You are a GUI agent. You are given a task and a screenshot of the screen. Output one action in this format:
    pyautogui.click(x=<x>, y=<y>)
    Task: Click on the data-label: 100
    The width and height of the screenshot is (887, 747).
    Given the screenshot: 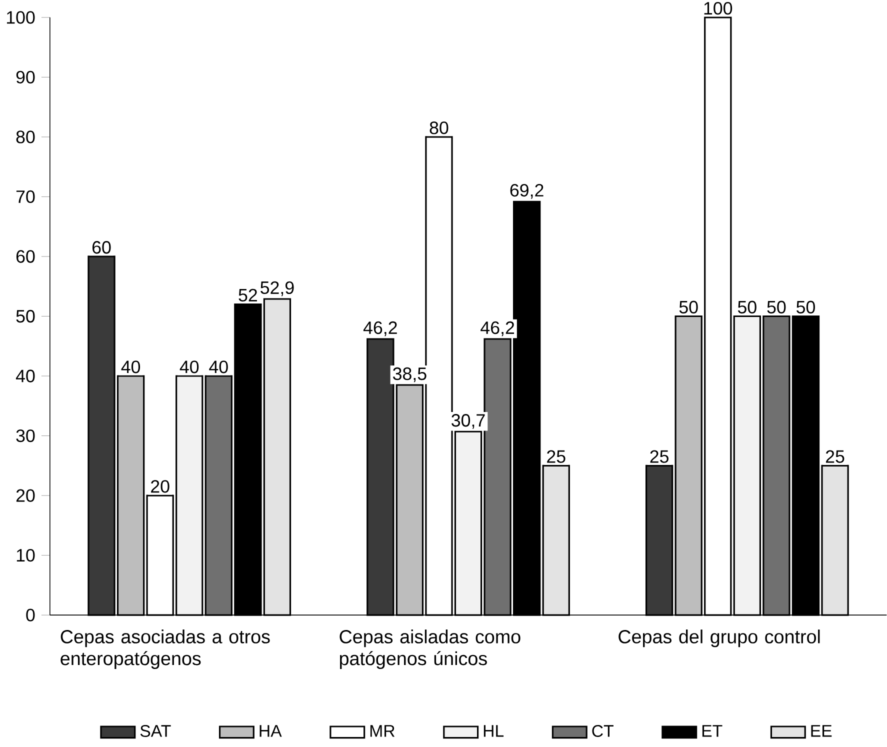 What is the action you would take?
    pyautogui.click(x=718, y=8)
    